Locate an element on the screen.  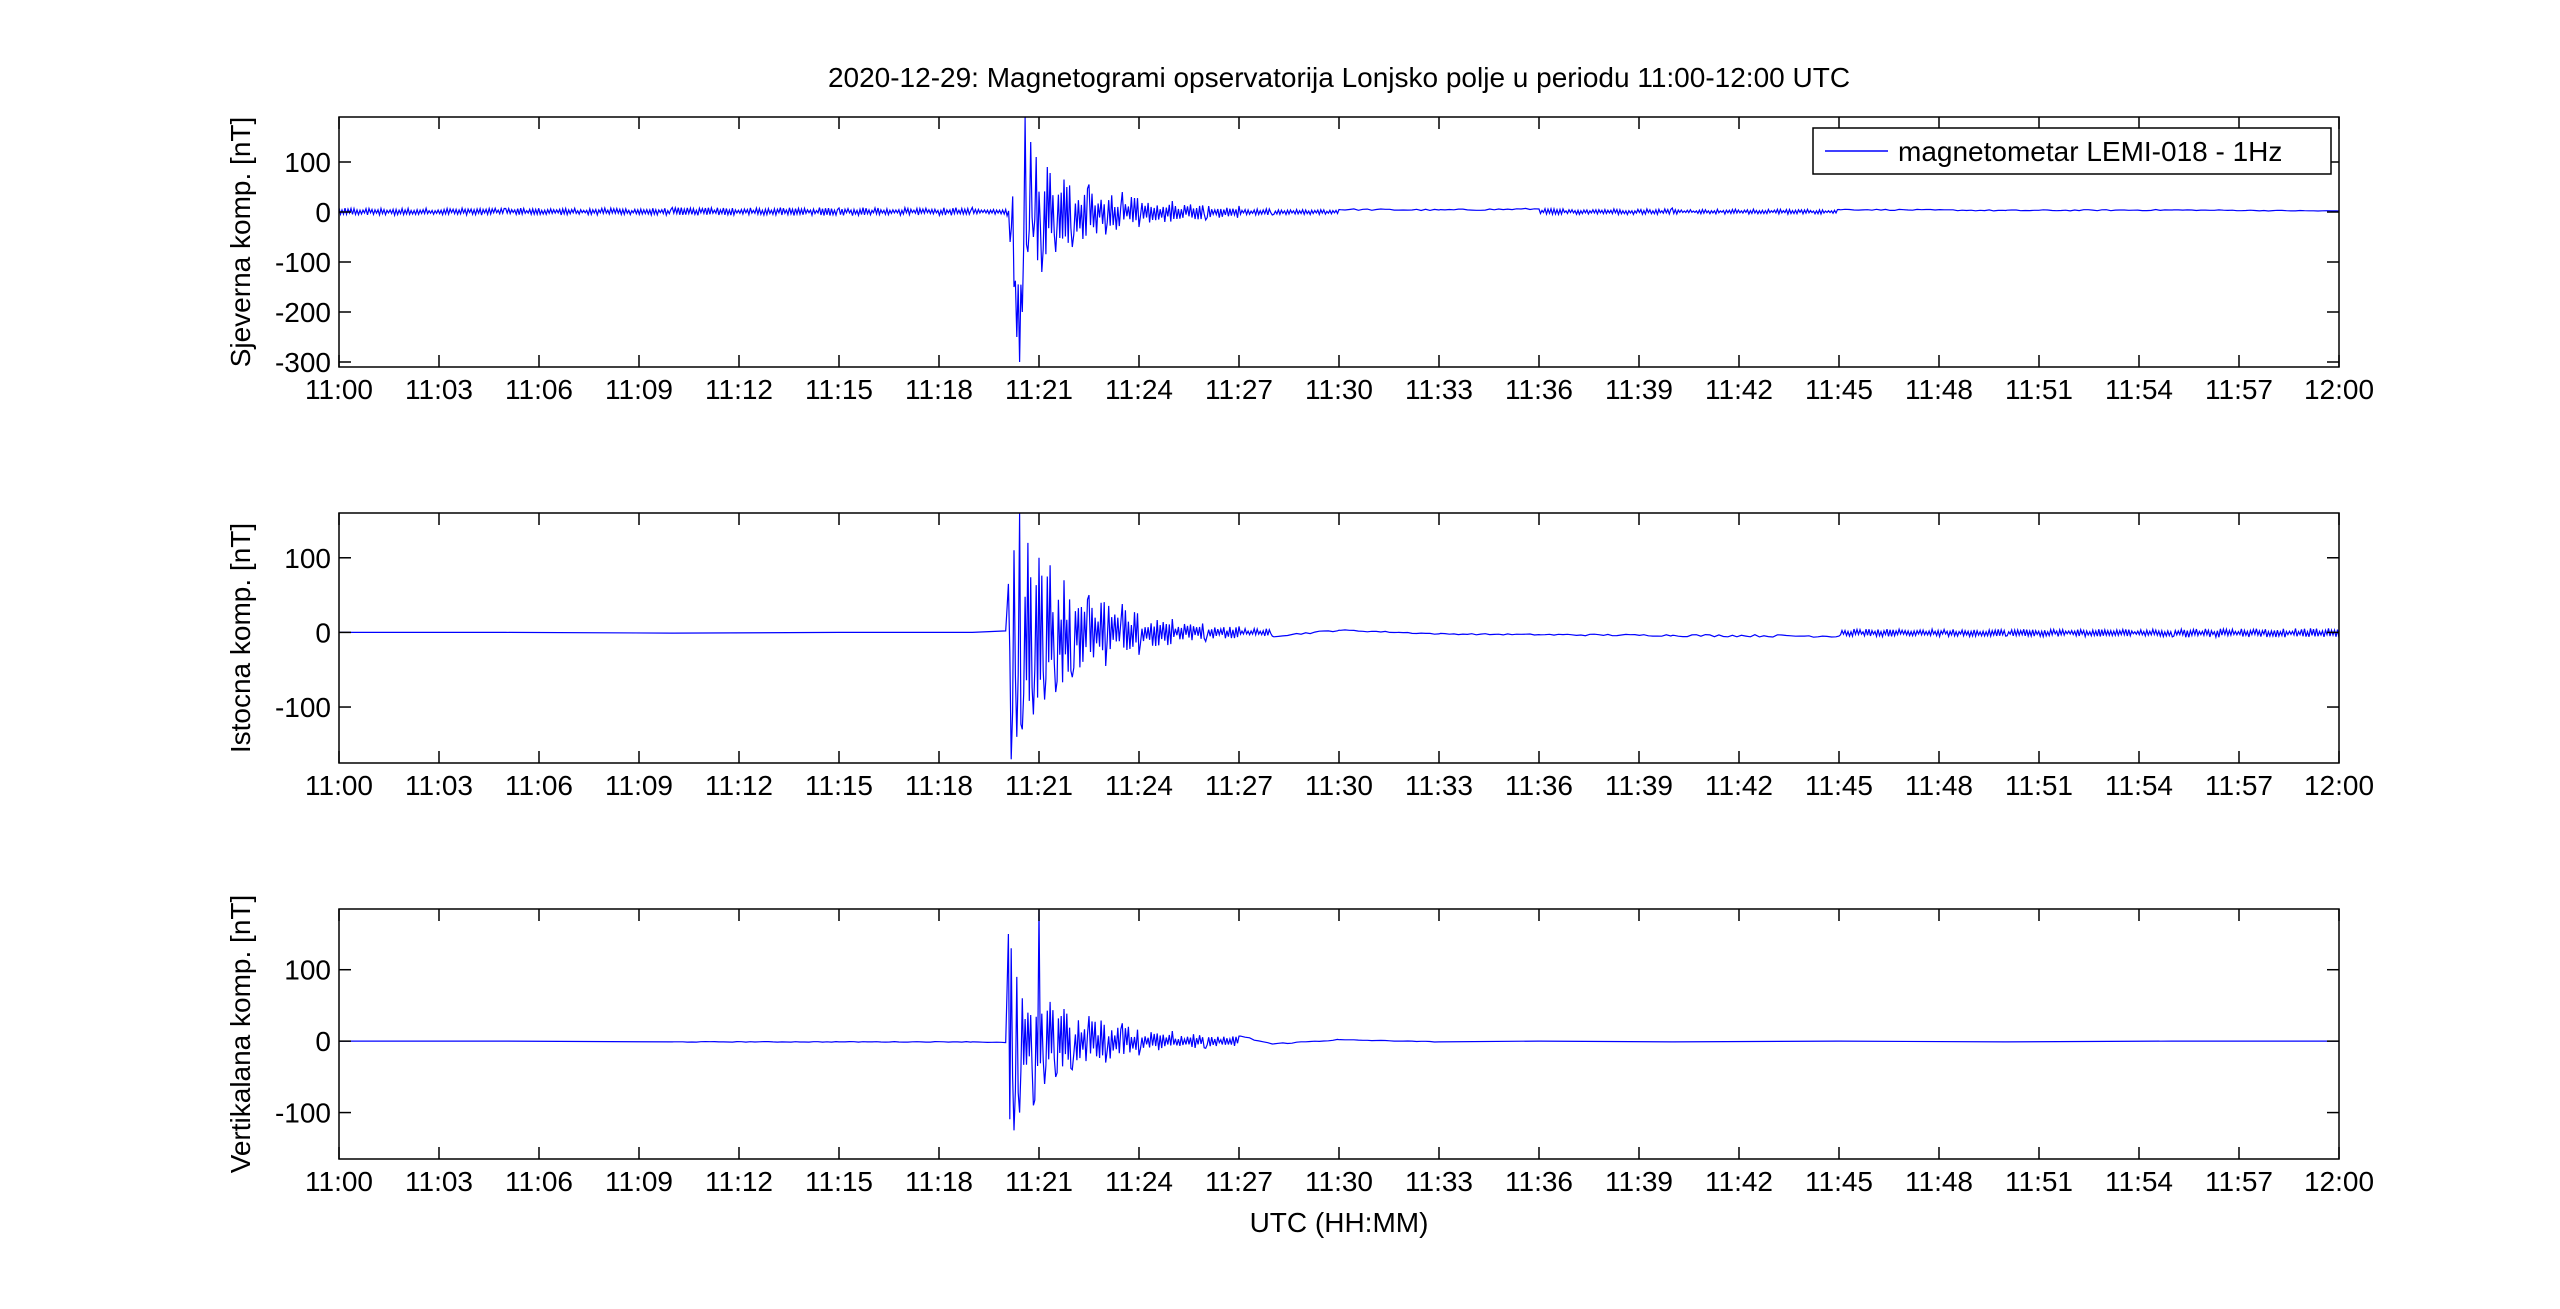
y-axis-label: Vertikalana komp. [nT] is located at coordinates (240, 1034).